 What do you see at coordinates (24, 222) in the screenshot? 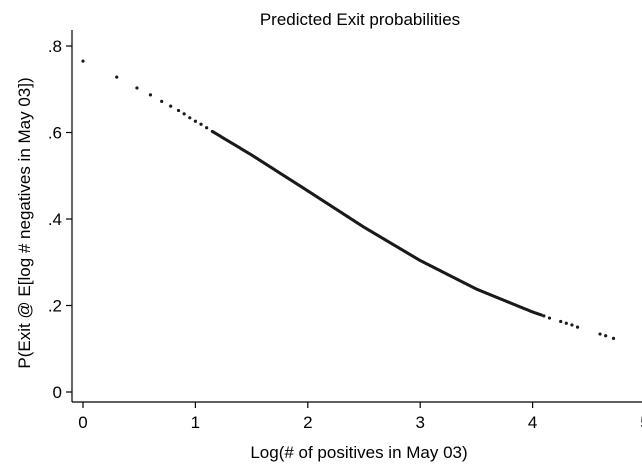
I see `y-axis-label: P(Exit @ E[log # negatives in May 03])` at bounding box center [24, 222].